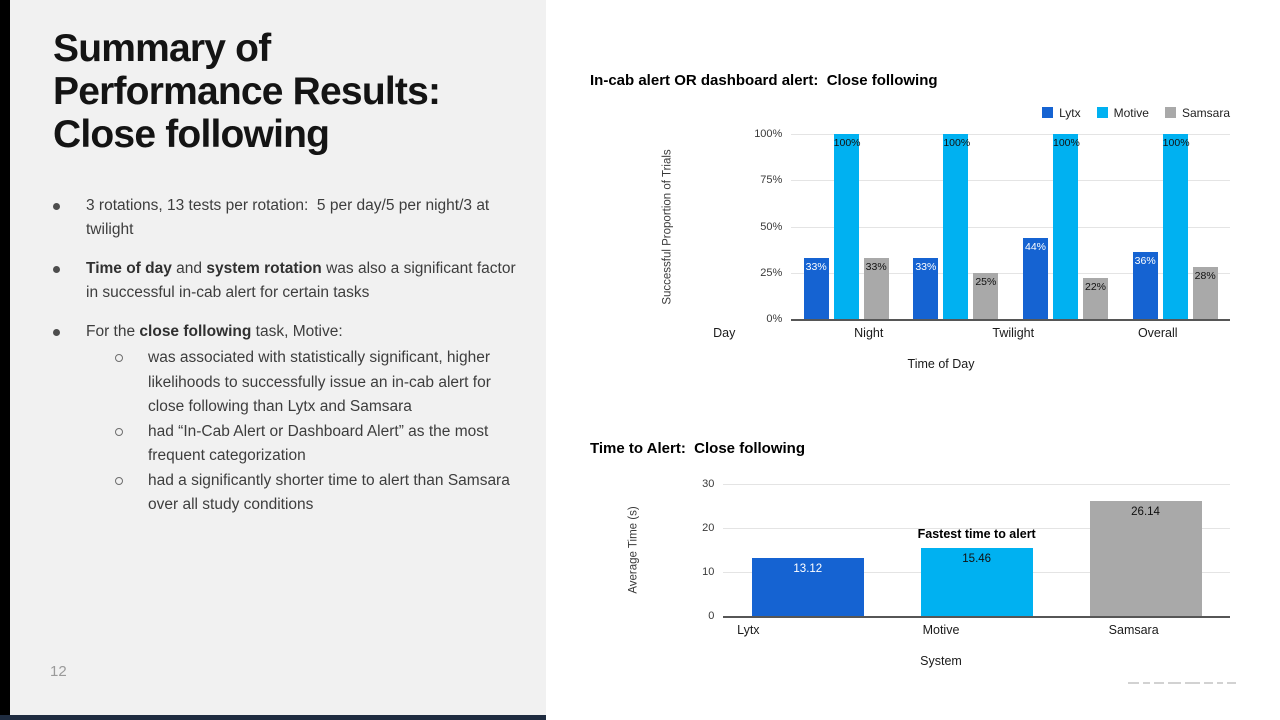 Image resolution: width=1280 pixels, height=720 pixels. What do you see at coordinates (1145, 261) in the screenshot?
I see `bar-value-label: 36%` at bounding box center [1145, 261].